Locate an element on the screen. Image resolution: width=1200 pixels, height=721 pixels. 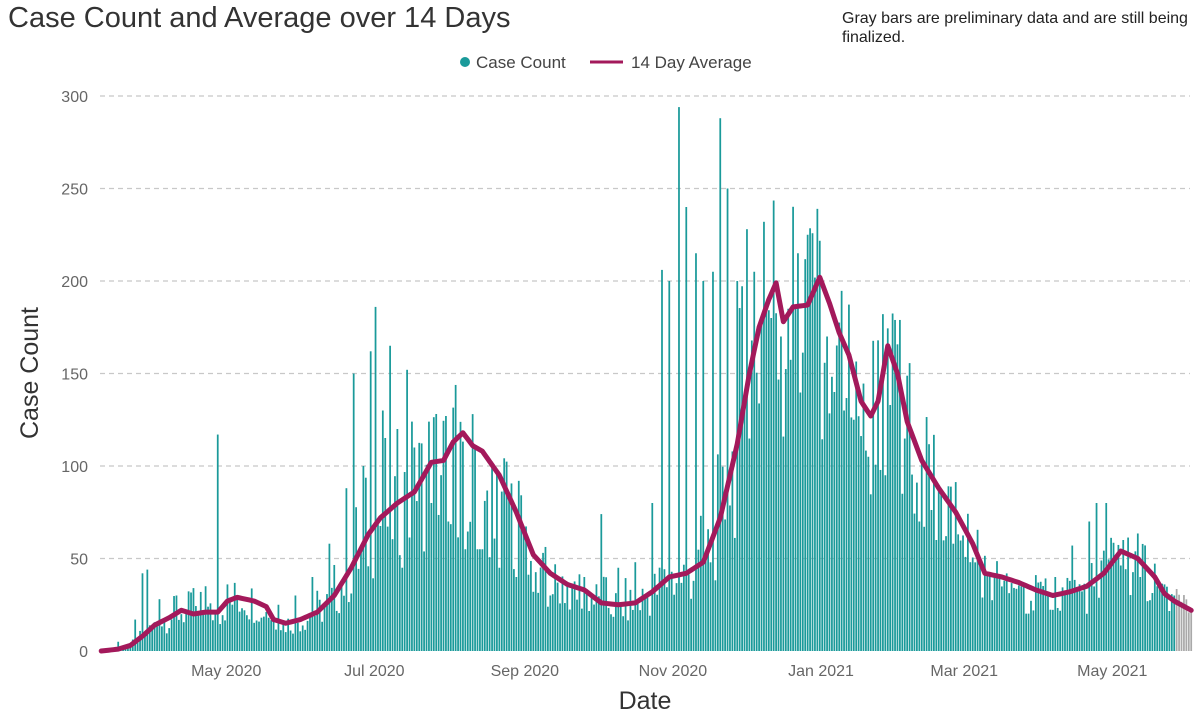
y-tick-50: 50 is located at coordinates (79, 560).